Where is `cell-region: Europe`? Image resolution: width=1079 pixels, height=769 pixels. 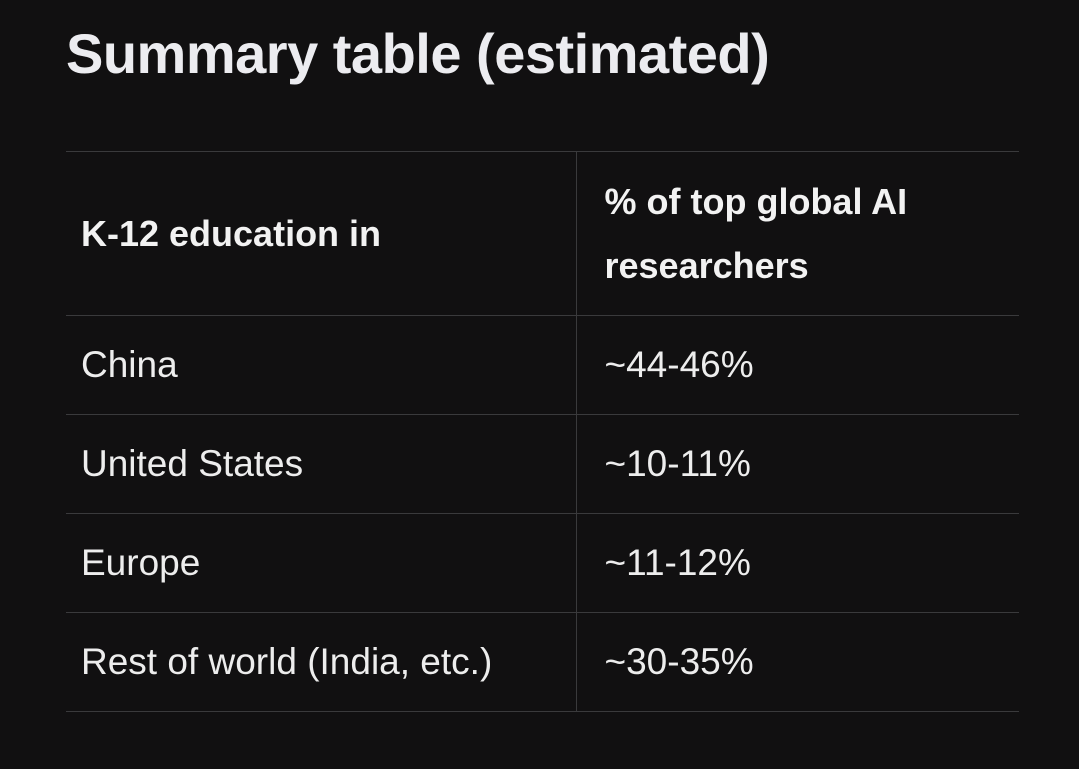
cell-region: Europe is located at coordinates (321, 563).